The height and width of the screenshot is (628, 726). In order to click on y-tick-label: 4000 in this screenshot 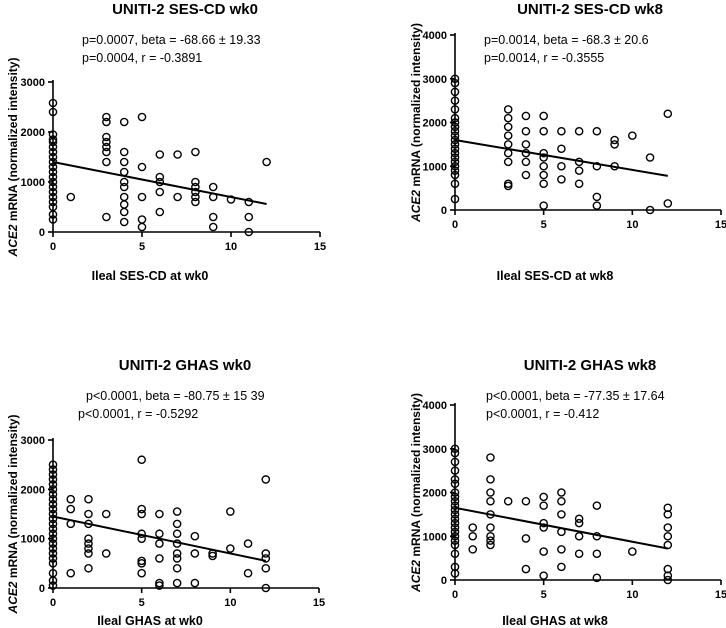, I will do `click(435, 36)`.